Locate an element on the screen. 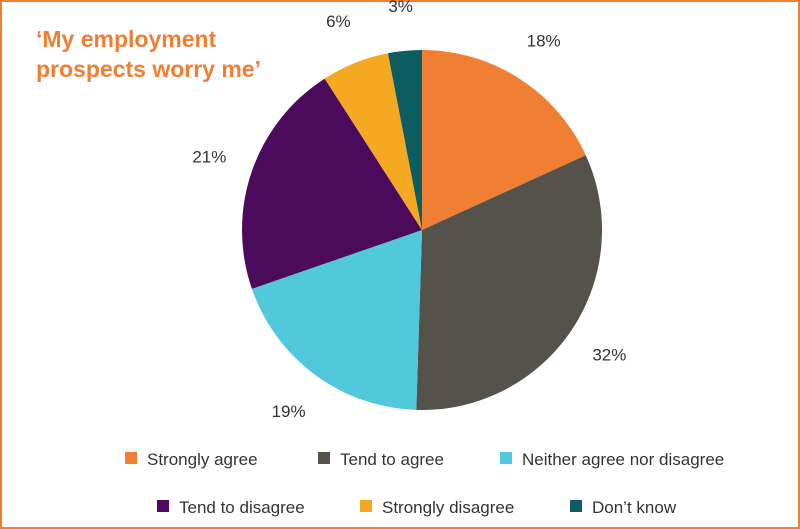  legend-label: Strongly agree is located at coordinates (202, 459).